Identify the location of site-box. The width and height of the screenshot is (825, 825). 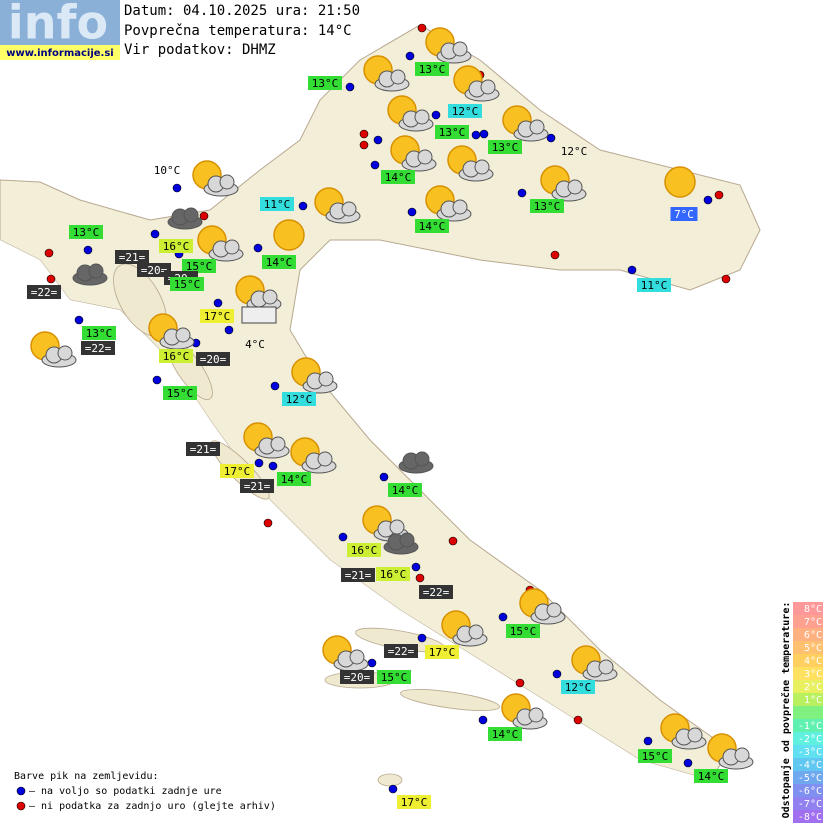
(60, 52).